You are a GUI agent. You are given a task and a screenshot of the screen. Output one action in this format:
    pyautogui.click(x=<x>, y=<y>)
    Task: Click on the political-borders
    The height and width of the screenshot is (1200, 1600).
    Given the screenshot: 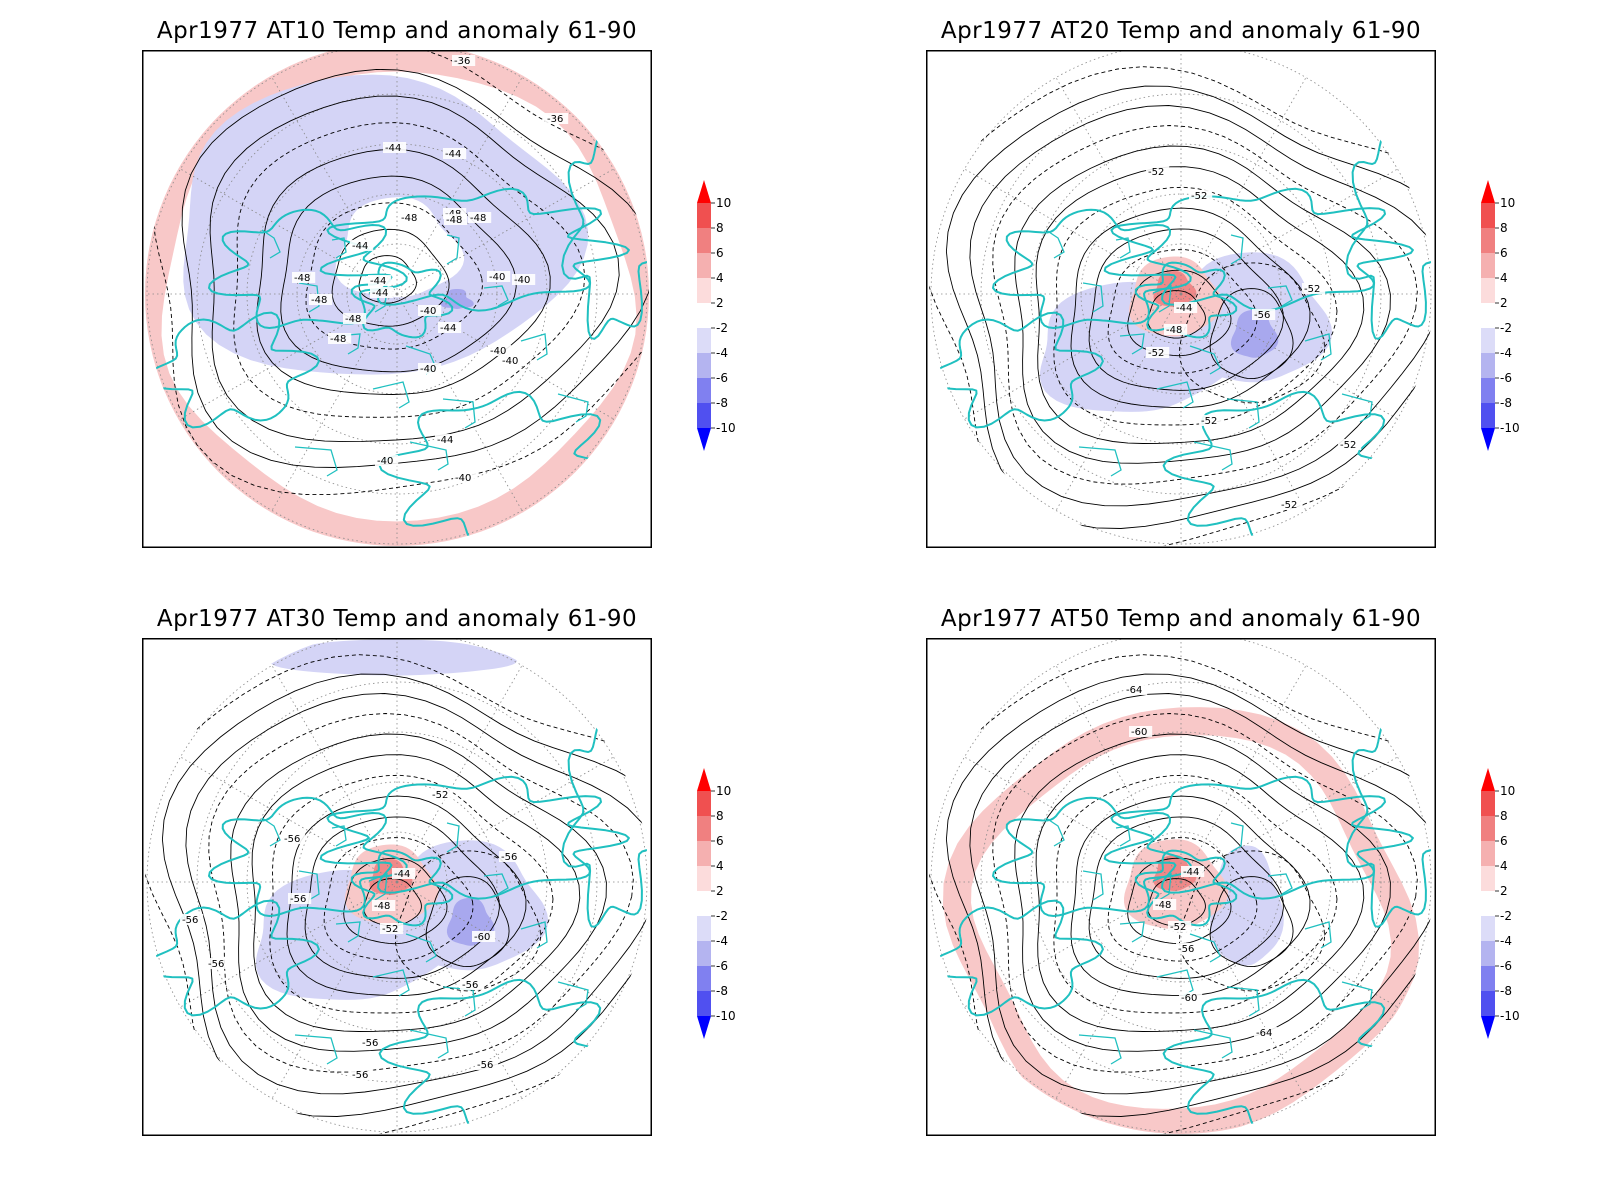 What is the action you would take?
    pyautogui.click(x=425, y=941)
    